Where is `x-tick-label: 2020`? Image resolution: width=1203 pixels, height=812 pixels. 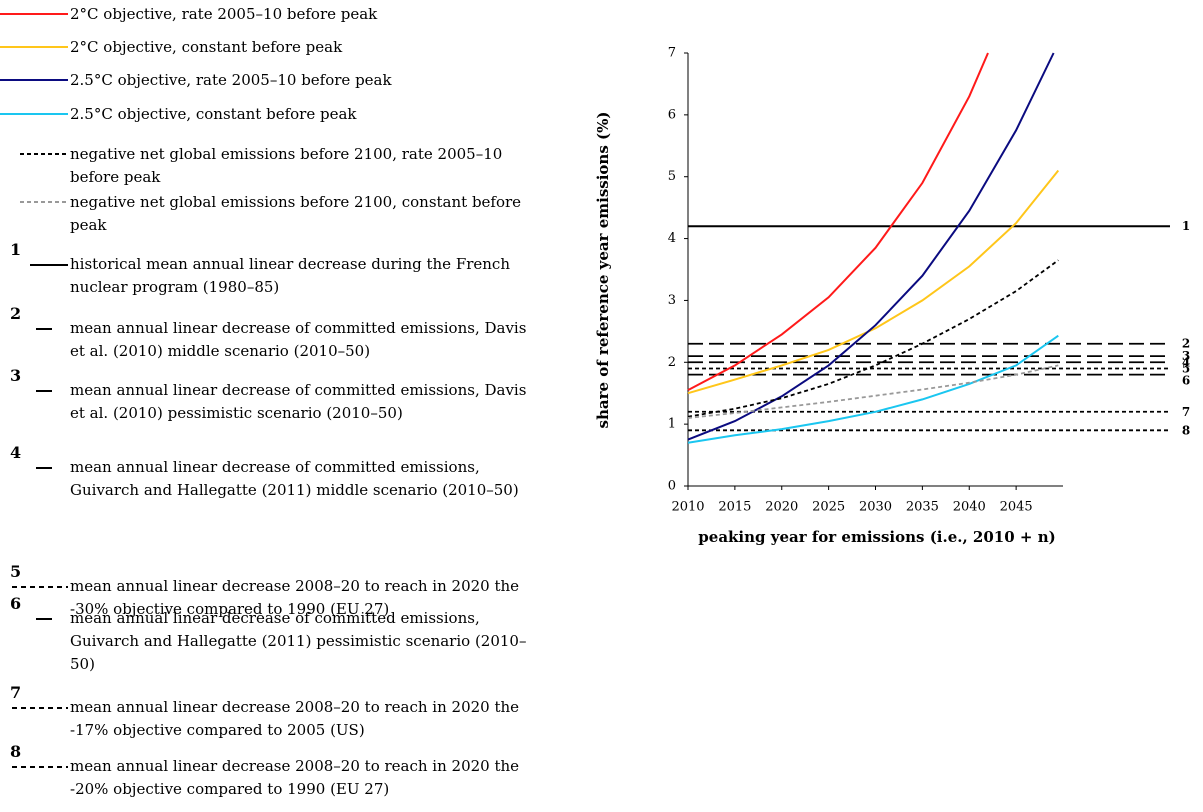 x-tick-label: 2020 is located at coordinates (781, 507).